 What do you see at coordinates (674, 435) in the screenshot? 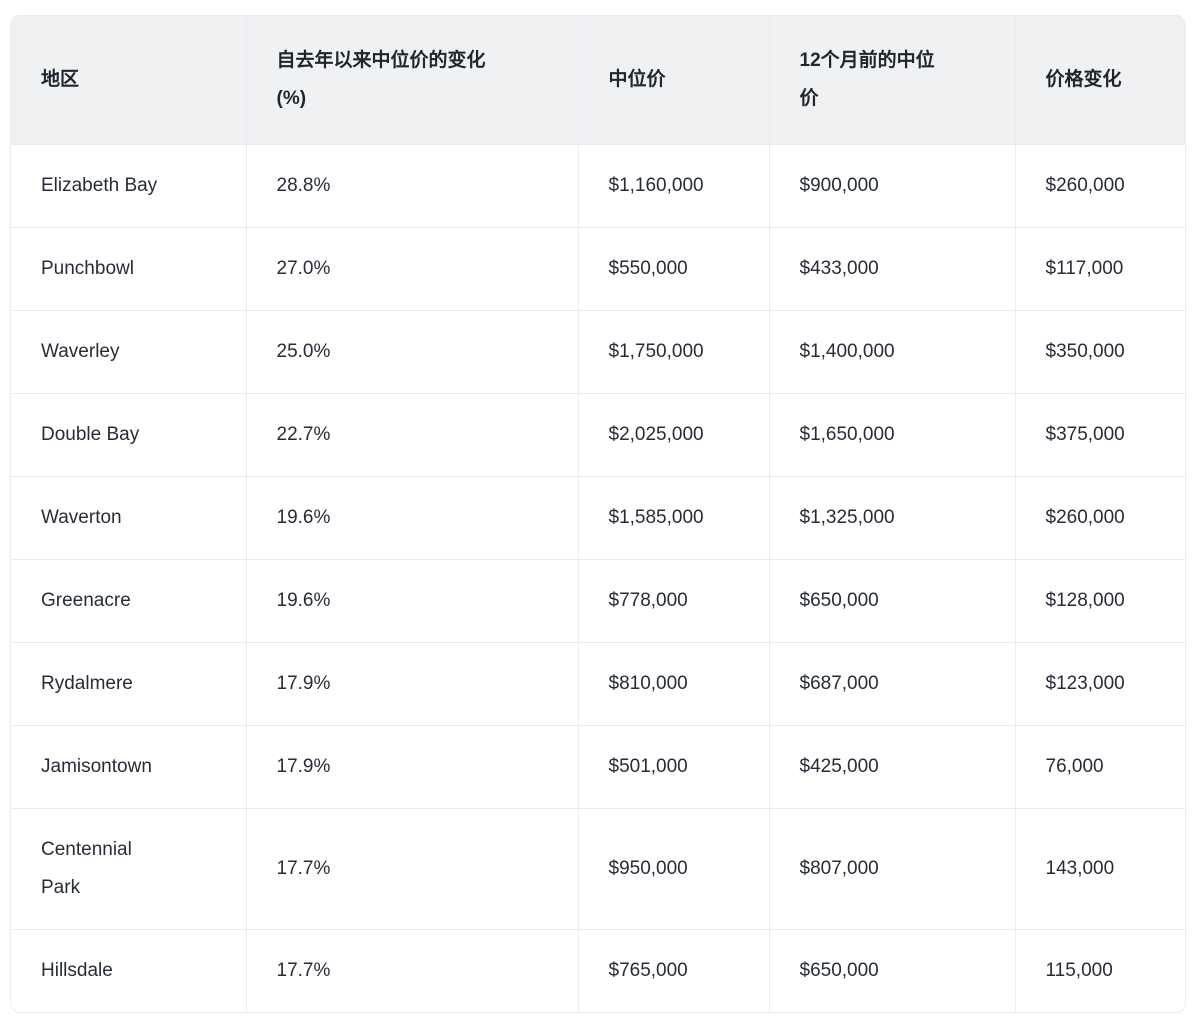
I see `cell-median-price: $2,025,000` at bounding box center [674, 435].